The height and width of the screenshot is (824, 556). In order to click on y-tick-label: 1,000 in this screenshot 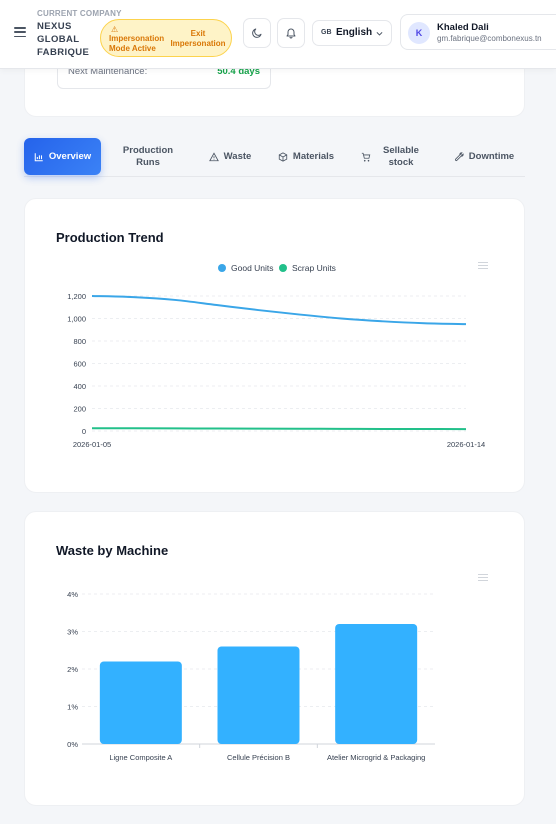, I will do `click(76, 319)`.